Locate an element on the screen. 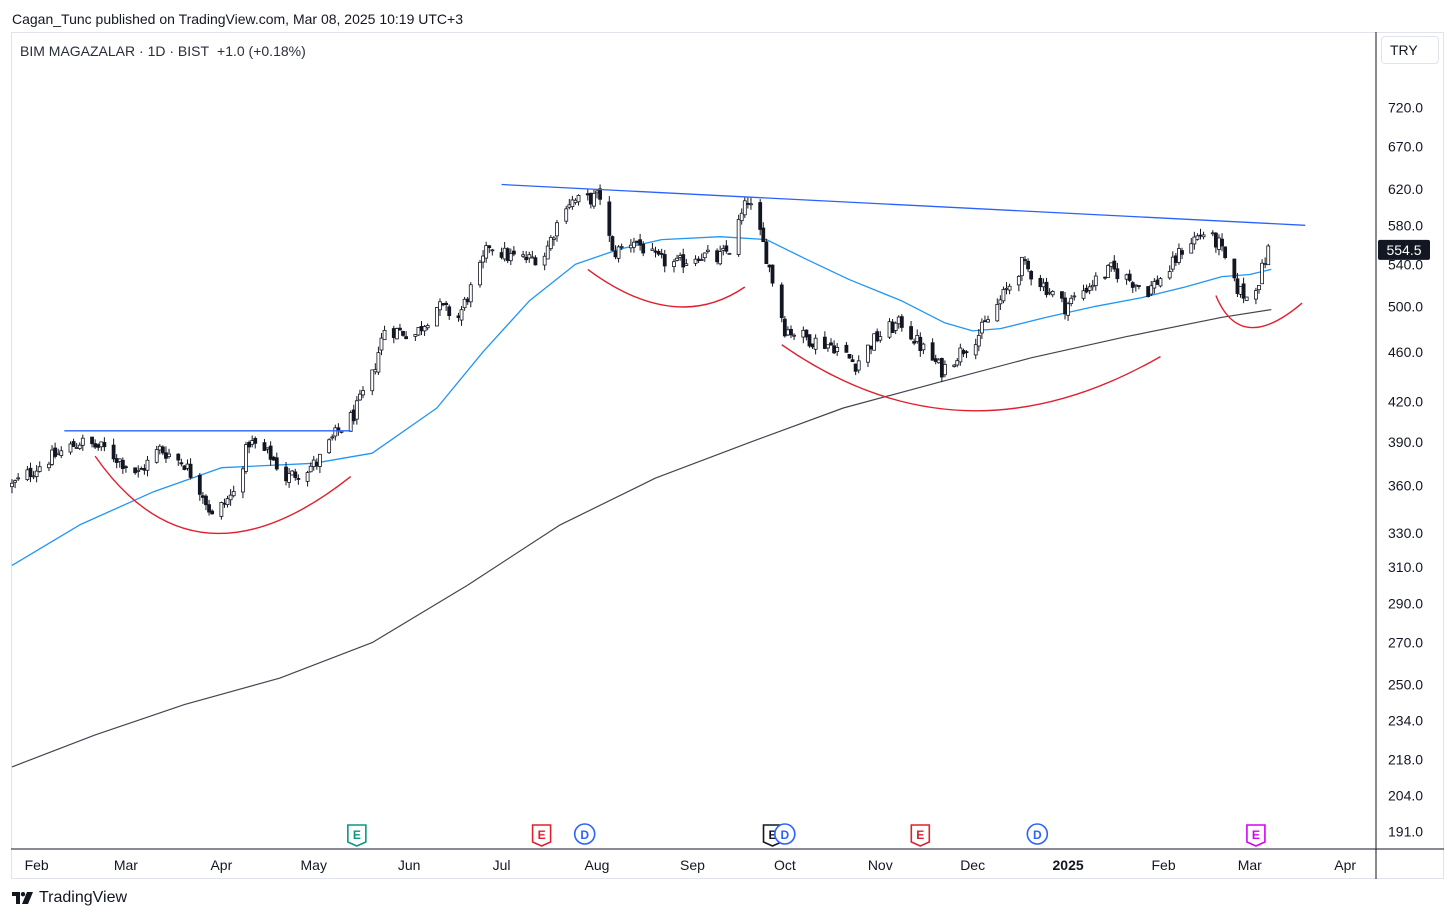  tradingview-logo-icon is located at coordinates (22, 898).